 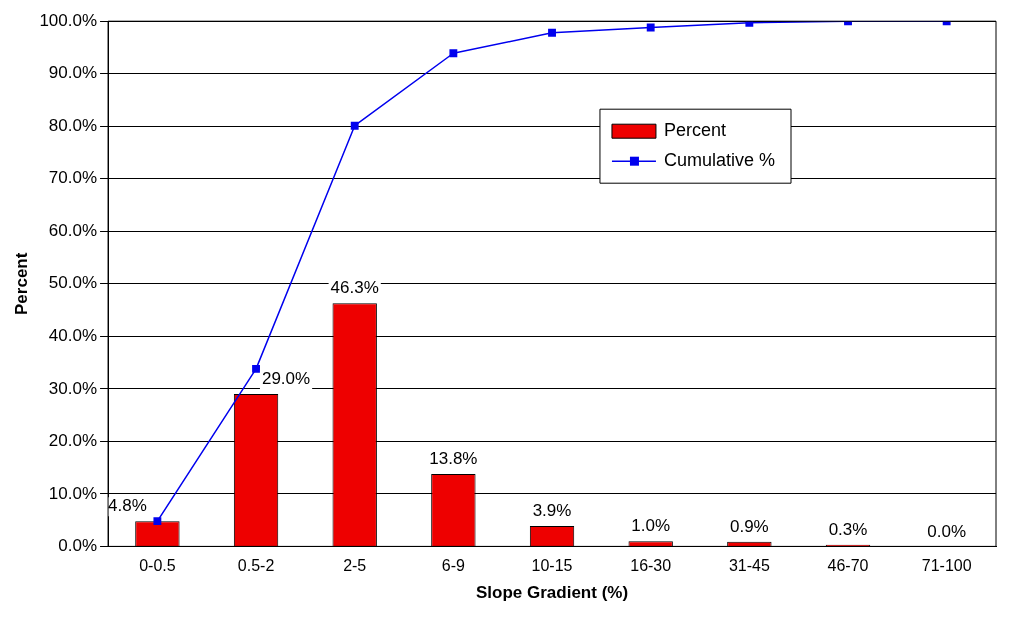 I want to click on x-tick-label: 0-0.5, so click(x=157, y=566).